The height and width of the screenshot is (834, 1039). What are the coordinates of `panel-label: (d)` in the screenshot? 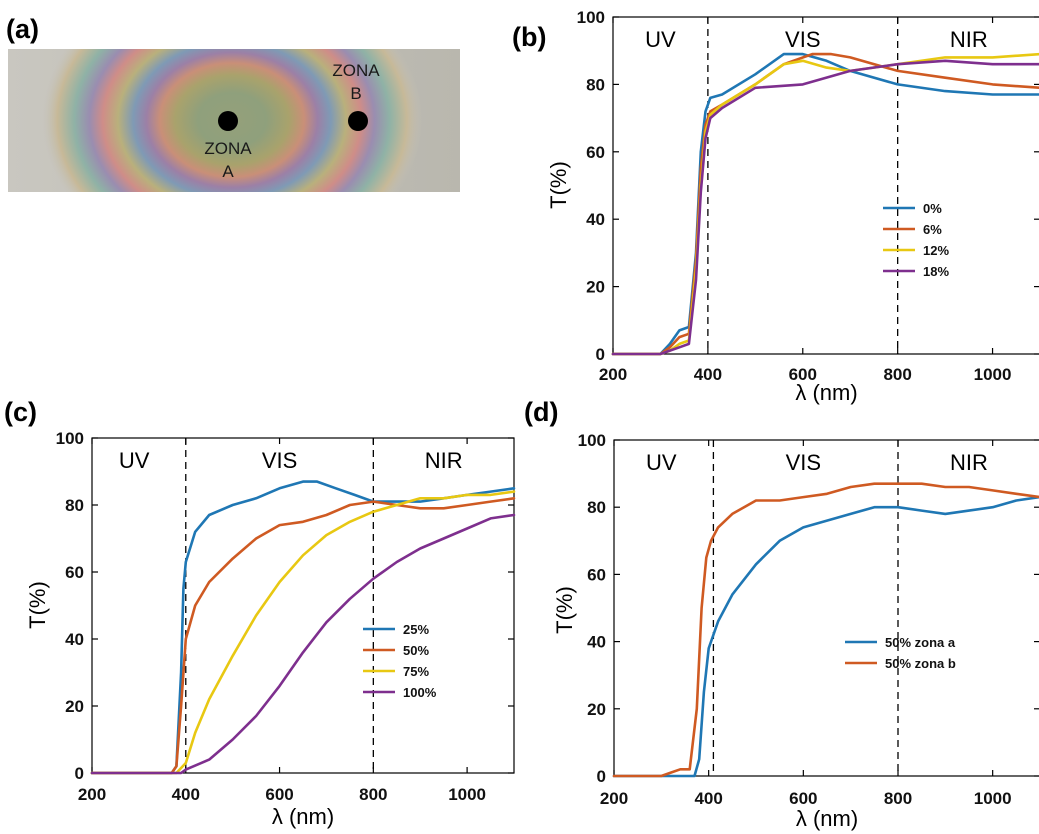 It's located at (541, 412).